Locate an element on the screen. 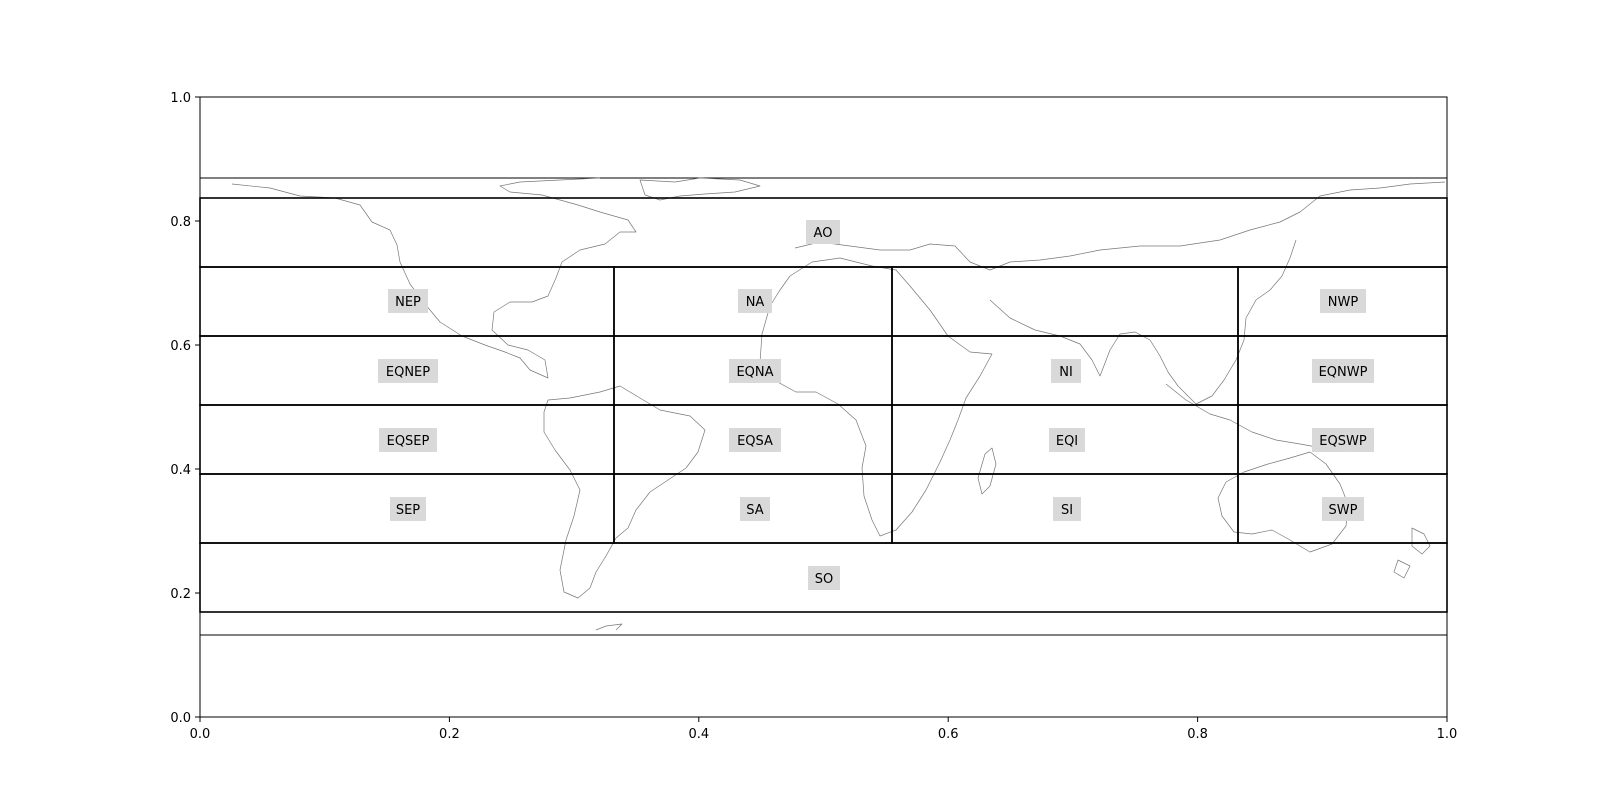 The height and width of the screenshot is (800, 1600). region-label-EQNEP: EQNEP is located at coordinates (408, 372).